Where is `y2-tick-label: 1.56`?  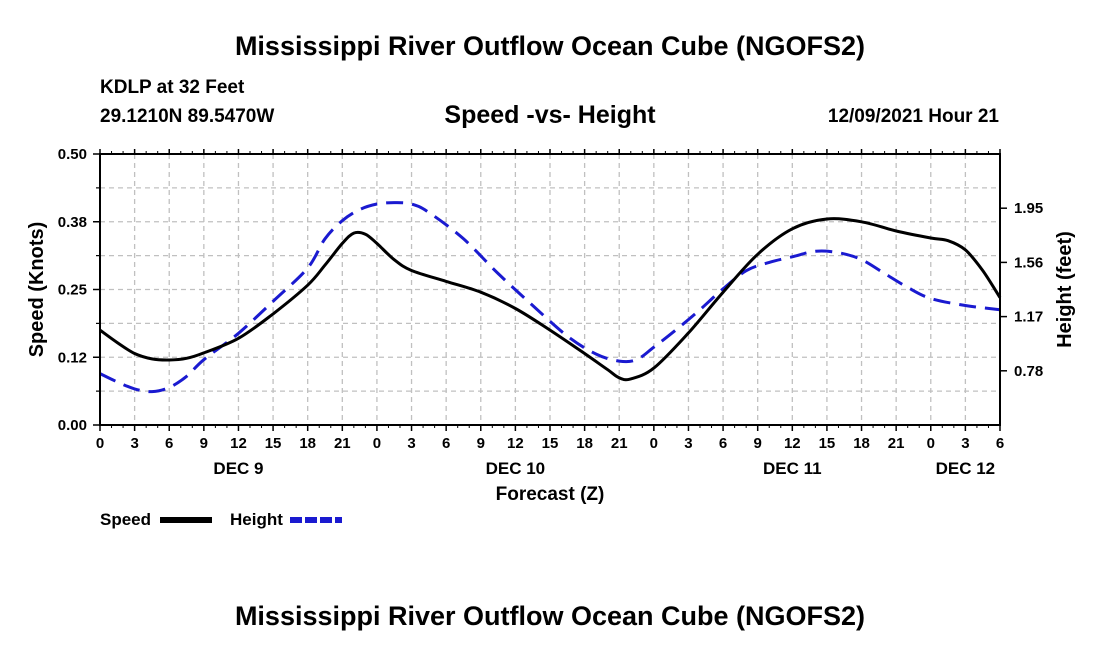 y2-tick-label: 1.56 is located at coordinates (1028, 262).